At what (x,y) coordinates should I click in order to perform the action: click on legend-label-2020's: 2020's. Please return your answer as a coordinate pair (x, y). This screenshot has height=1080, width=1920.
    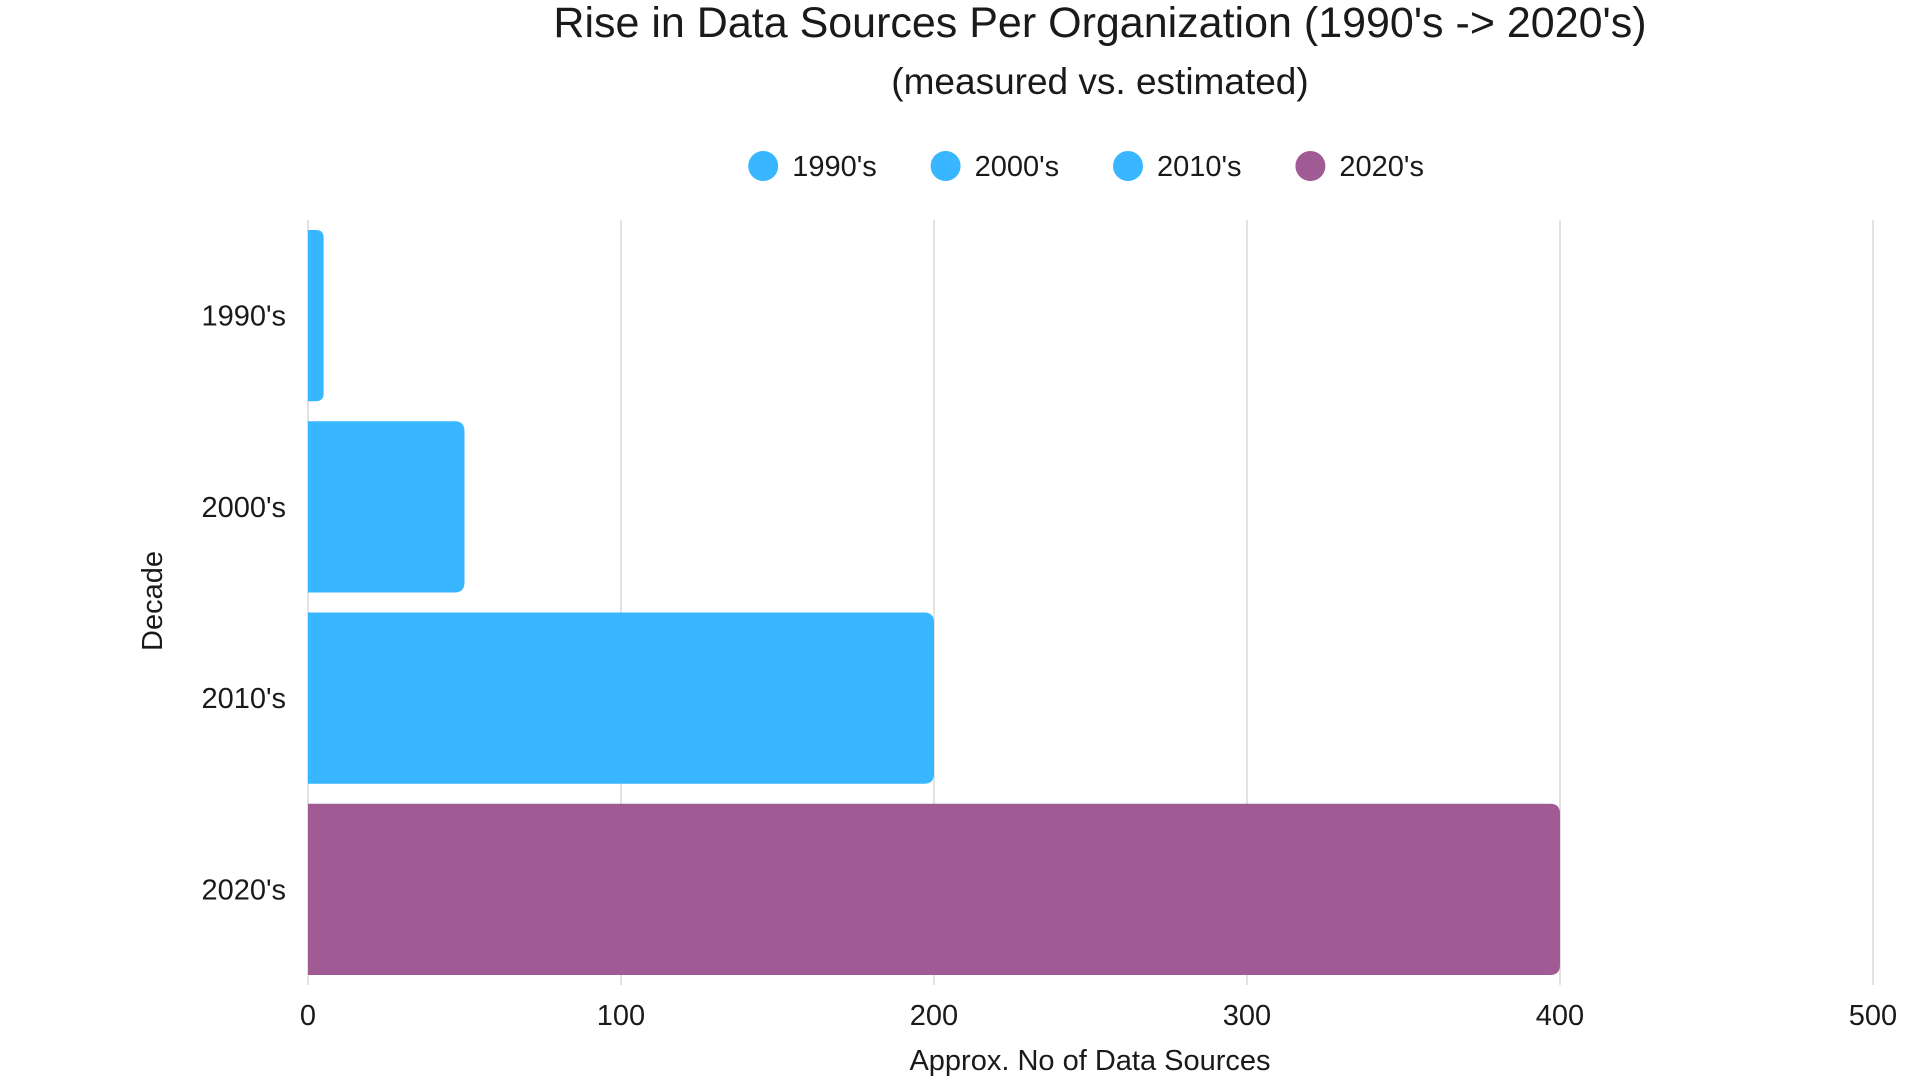
    Looking at the image, I should click on (1381, 167).